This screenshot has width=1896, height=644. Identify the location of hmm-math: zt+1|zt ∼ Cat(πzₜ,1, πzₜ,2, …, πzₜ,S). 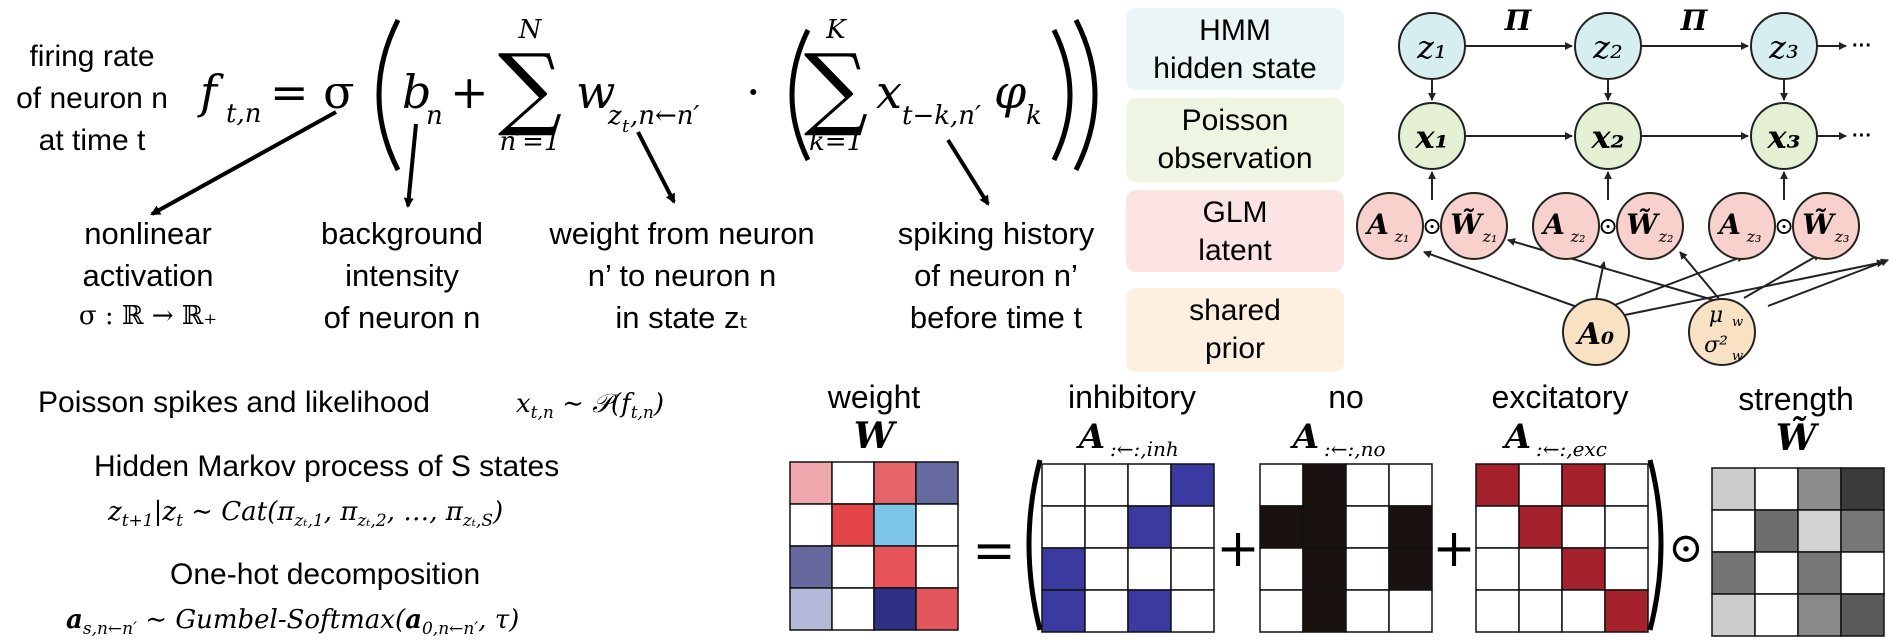
(305, 514).